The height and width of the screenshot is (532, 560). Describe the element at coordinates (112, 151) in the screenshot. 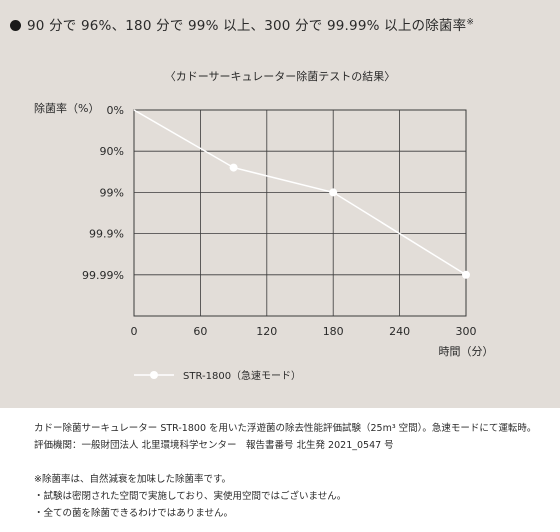

I see `y-tick-label: 90%` at that location.